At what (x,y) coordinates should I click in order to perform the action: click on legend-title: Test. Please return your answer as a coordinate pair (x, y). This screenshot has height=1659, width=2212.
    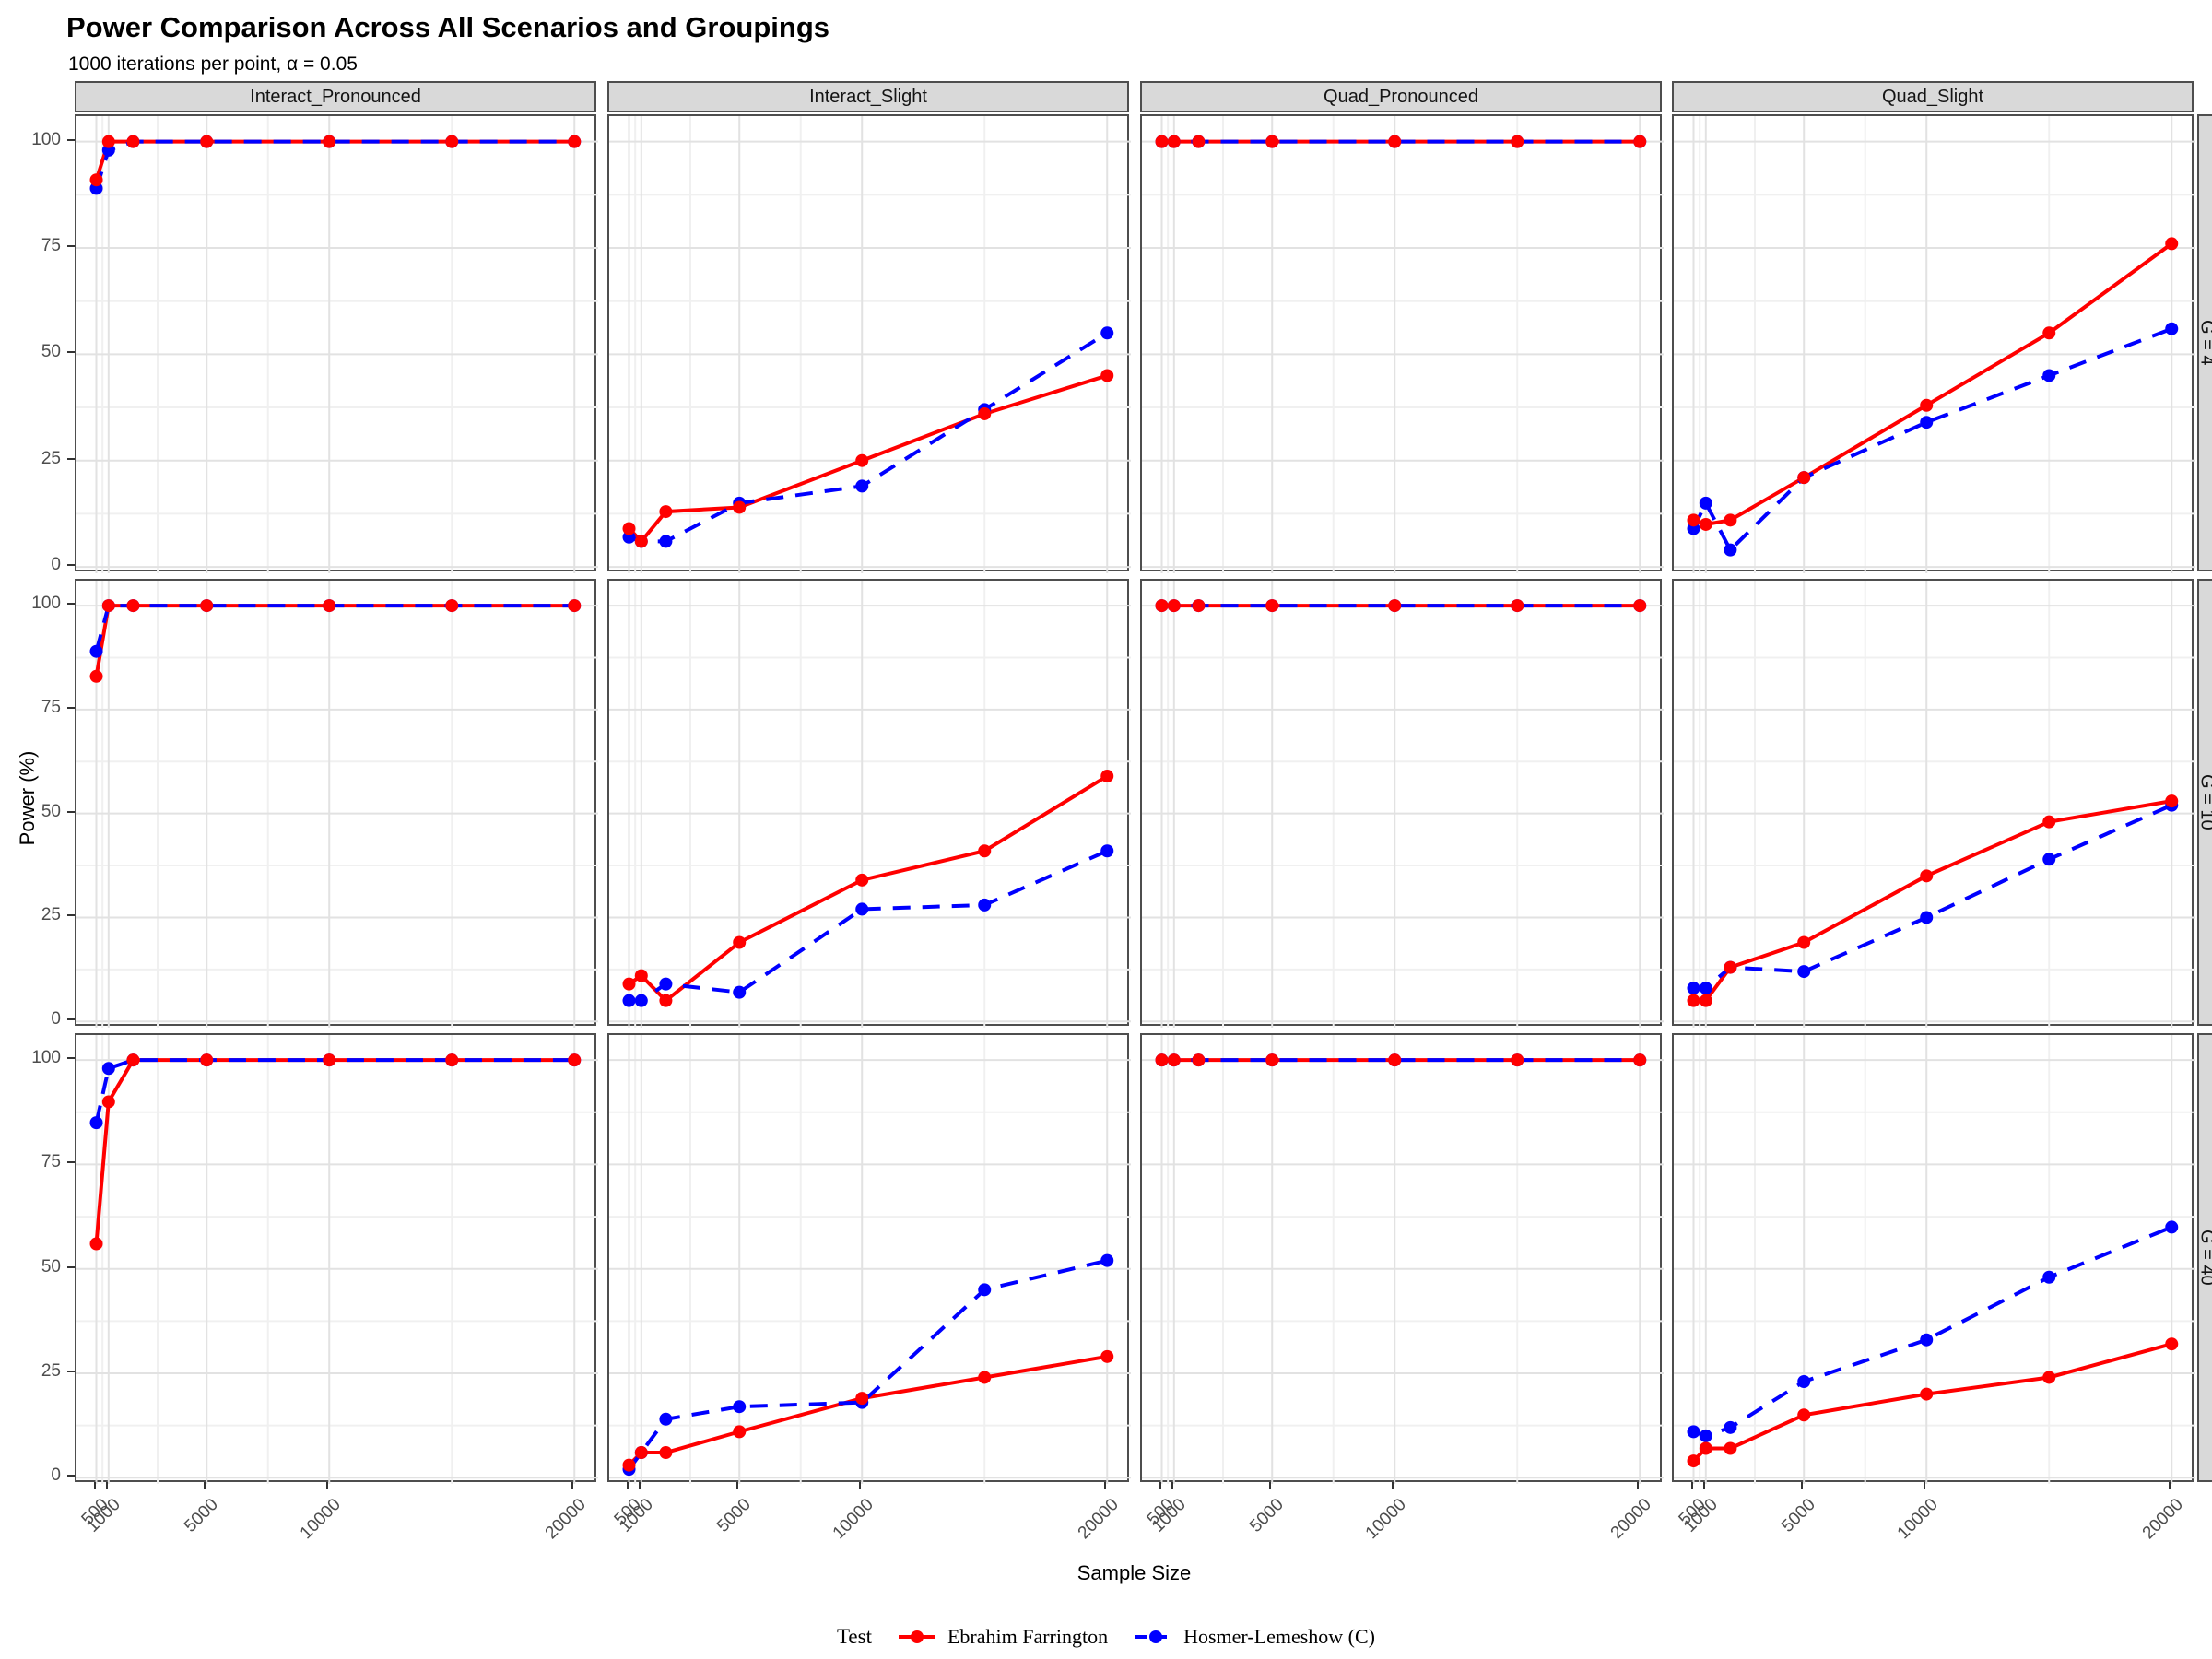
    Looking at the image, I should click on (854, 1636).